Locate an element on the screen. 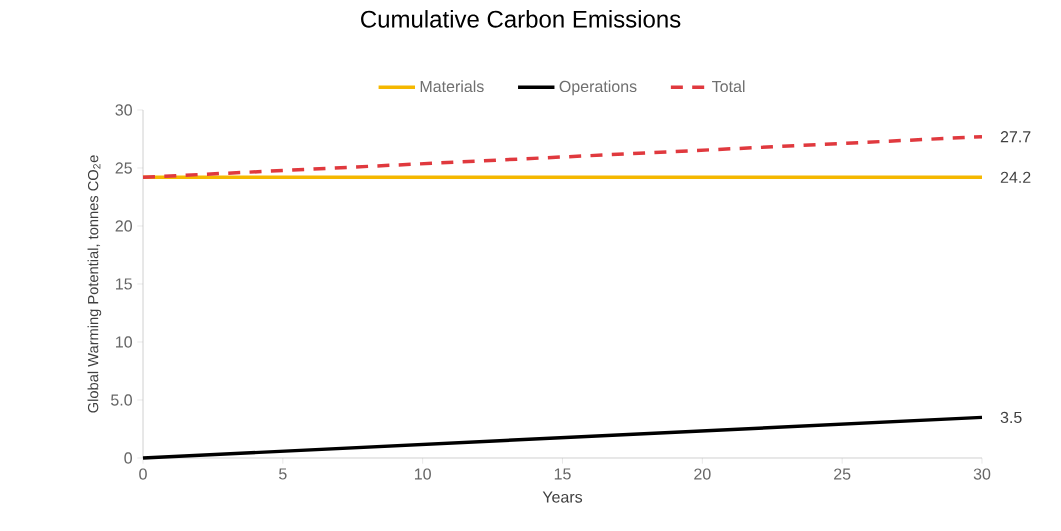 This screenshot has width=1061, height=531. chart-title: Cumulative Carbon Emissions is located at coordinates (521, 19).